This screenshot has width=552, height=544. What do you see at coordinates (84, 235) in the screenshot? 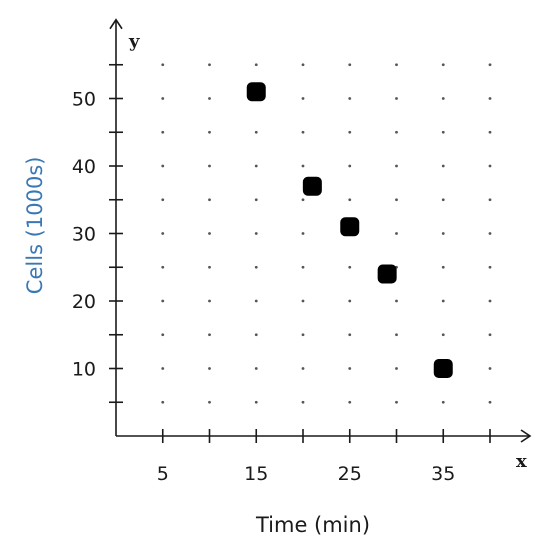
I see `y-tick-label: 30` at bounding box center [84, 235].